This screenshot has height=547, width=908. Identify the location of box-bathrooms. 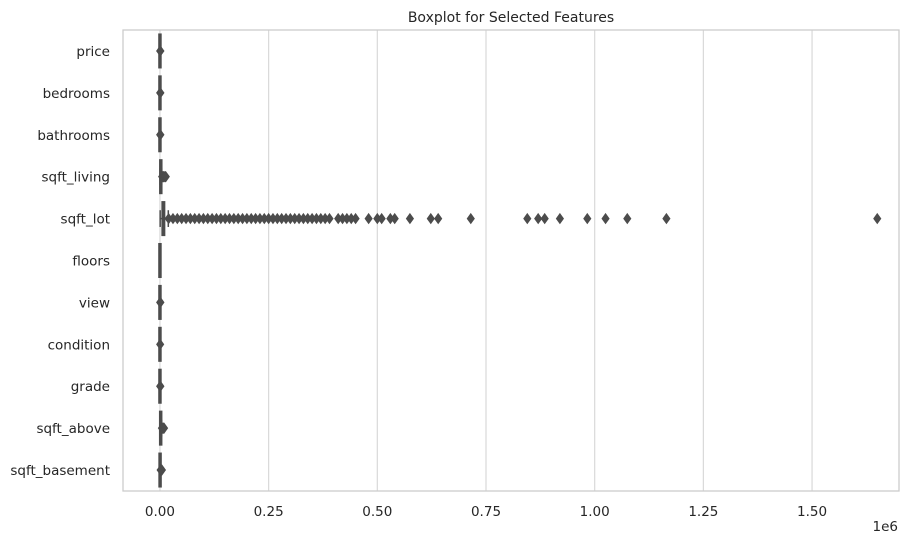
(160, 135).